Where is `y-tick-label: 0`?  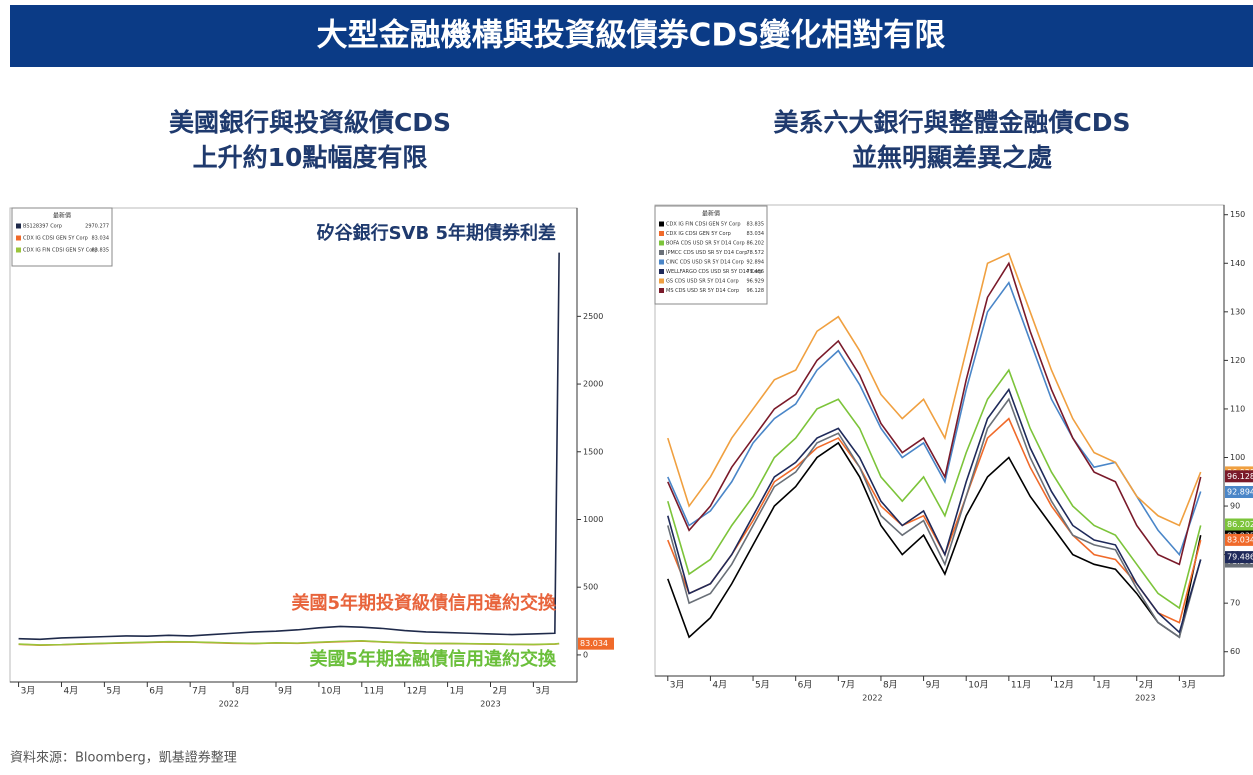
y-tick-label: 0 is located at coordinates (585, 654).